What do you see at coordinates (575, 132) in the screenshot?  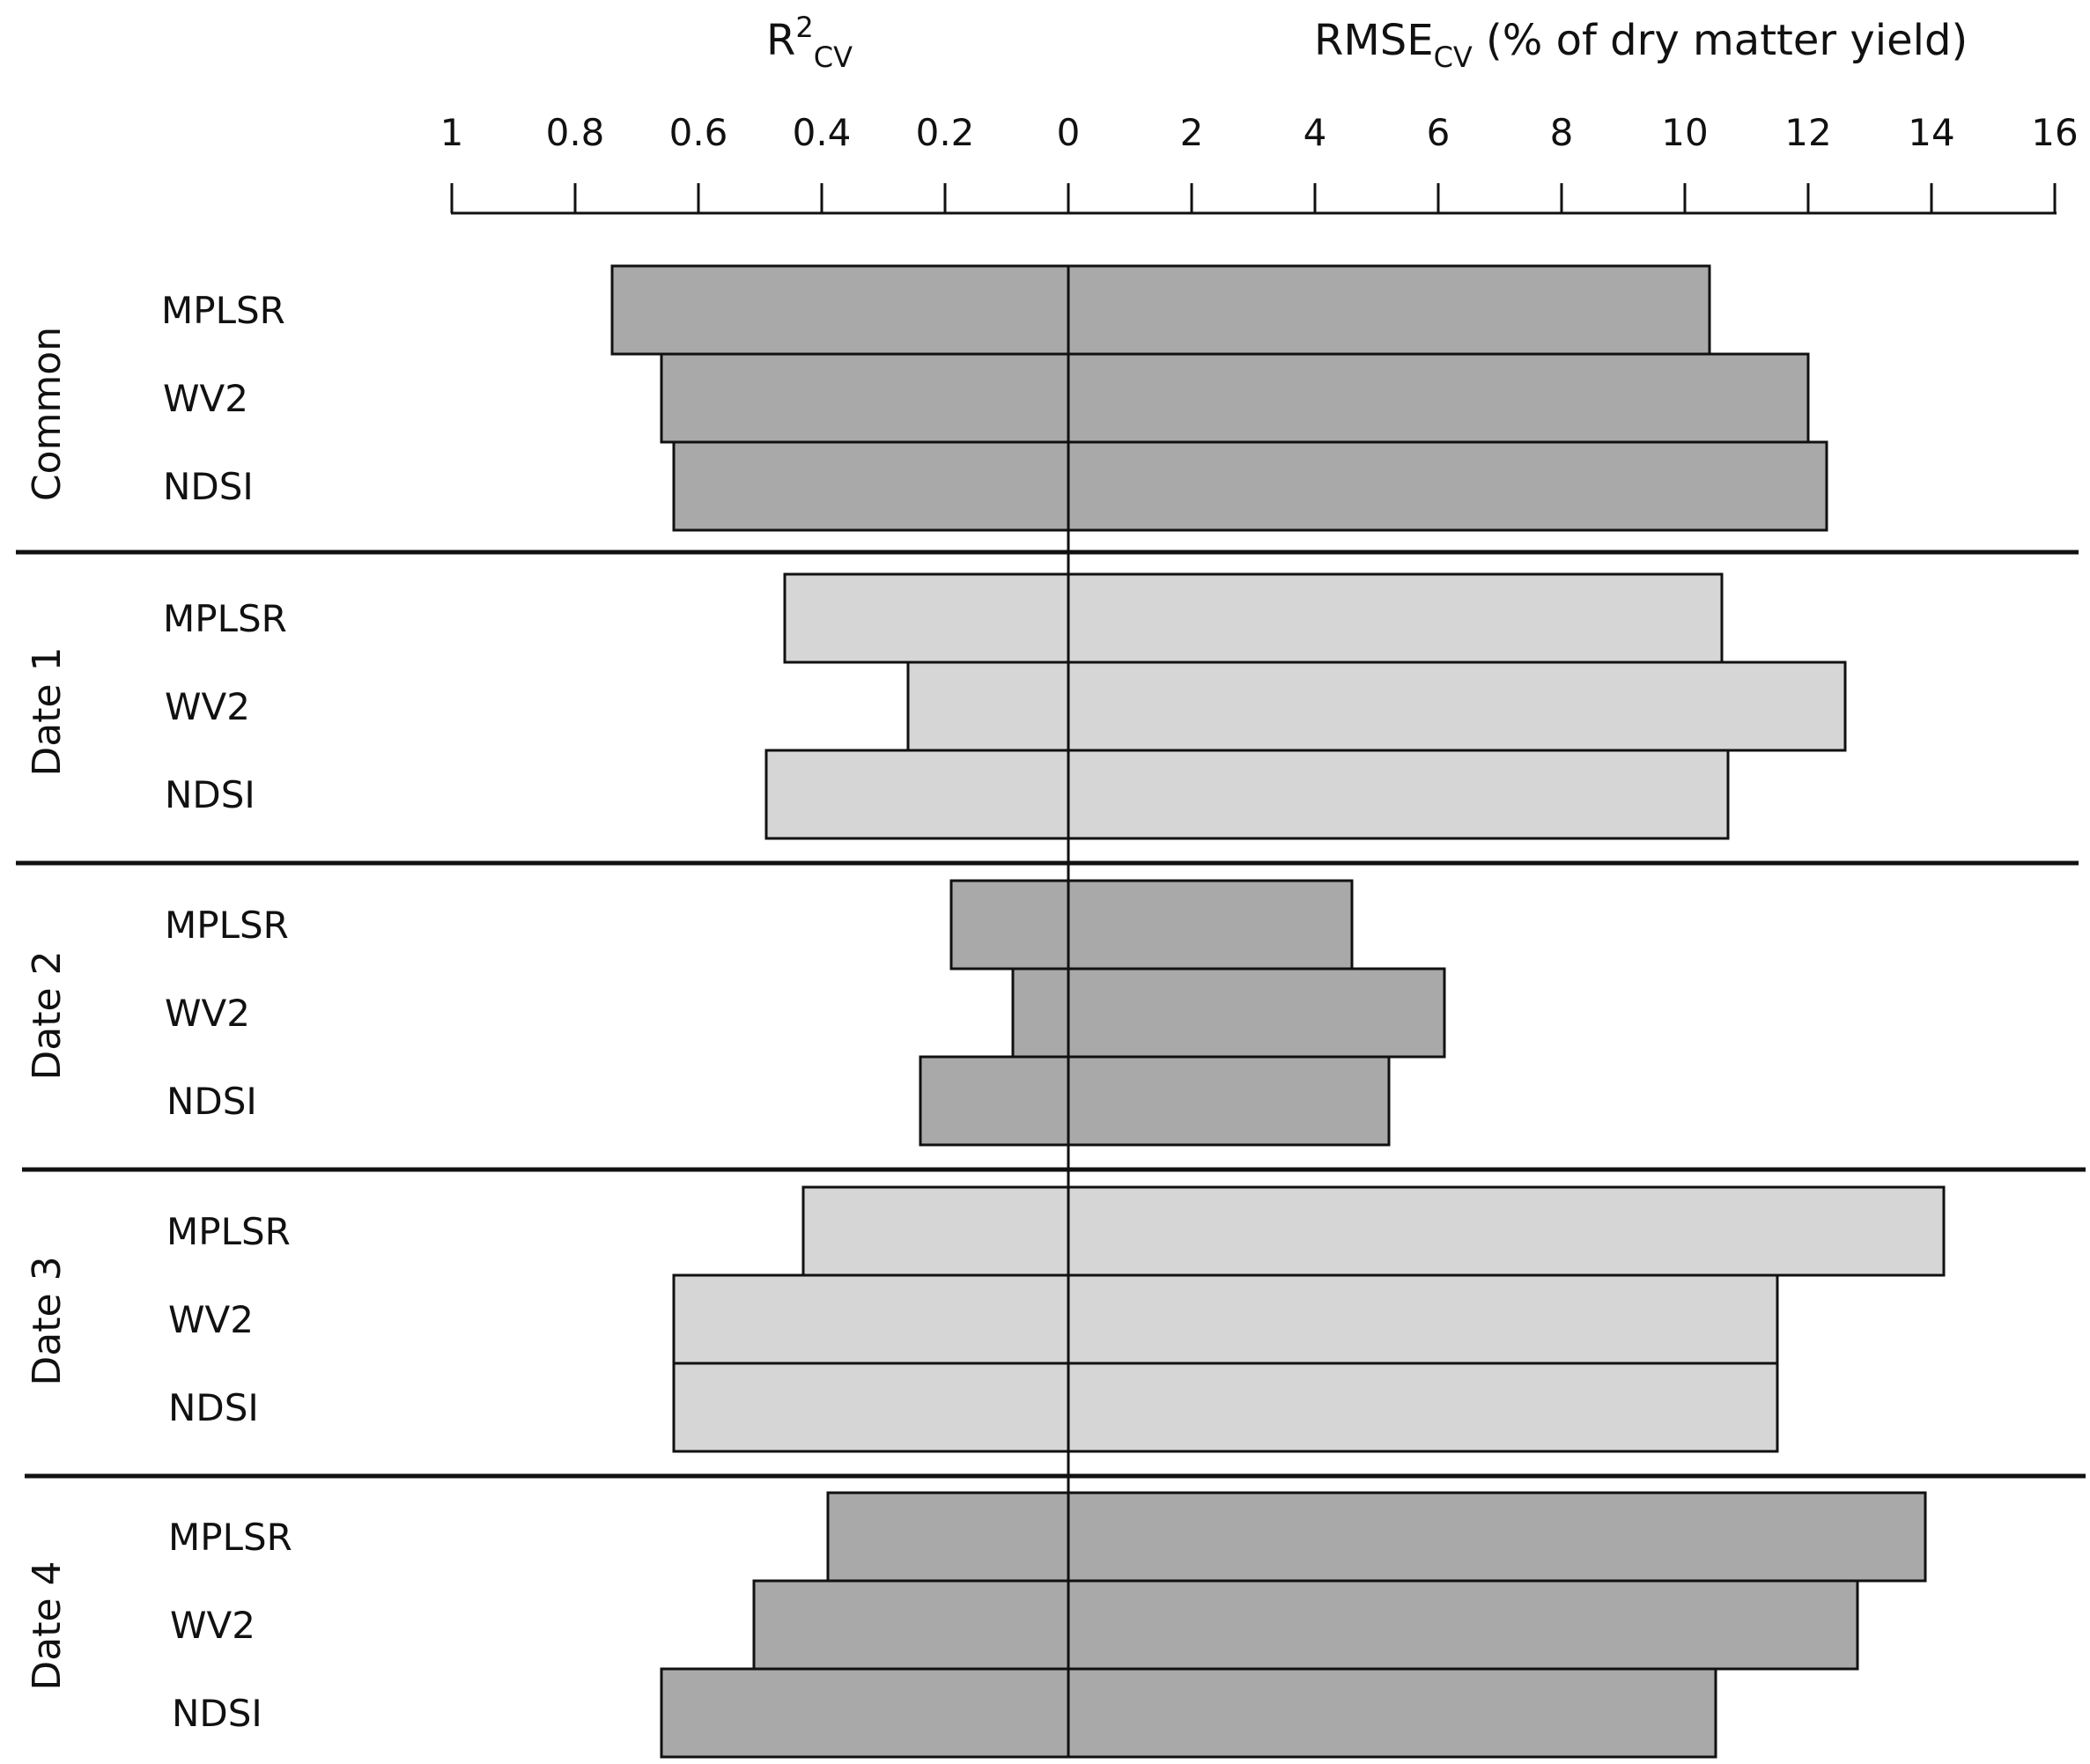 I see `left-axis-tick-label: 0.8` at bounding box center [575, 132].